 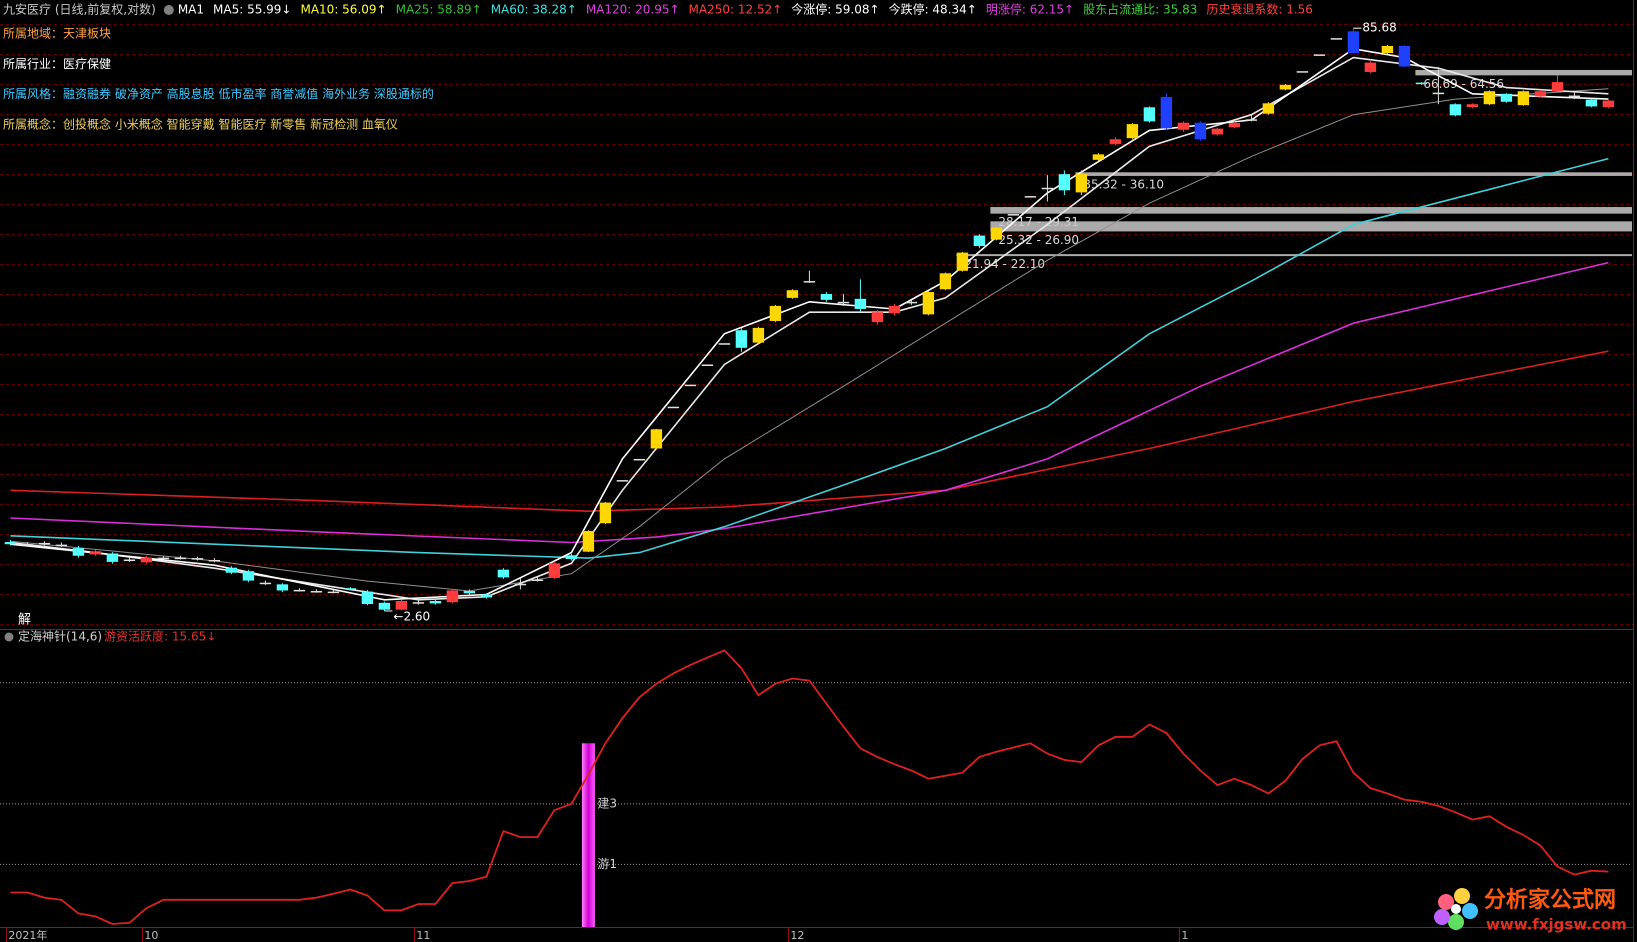 What do you see at coordinates (1140, 9) in the screenshot?
I see `header-item: 股东占流通比: 35.83` at bounding box center [1140, 9].